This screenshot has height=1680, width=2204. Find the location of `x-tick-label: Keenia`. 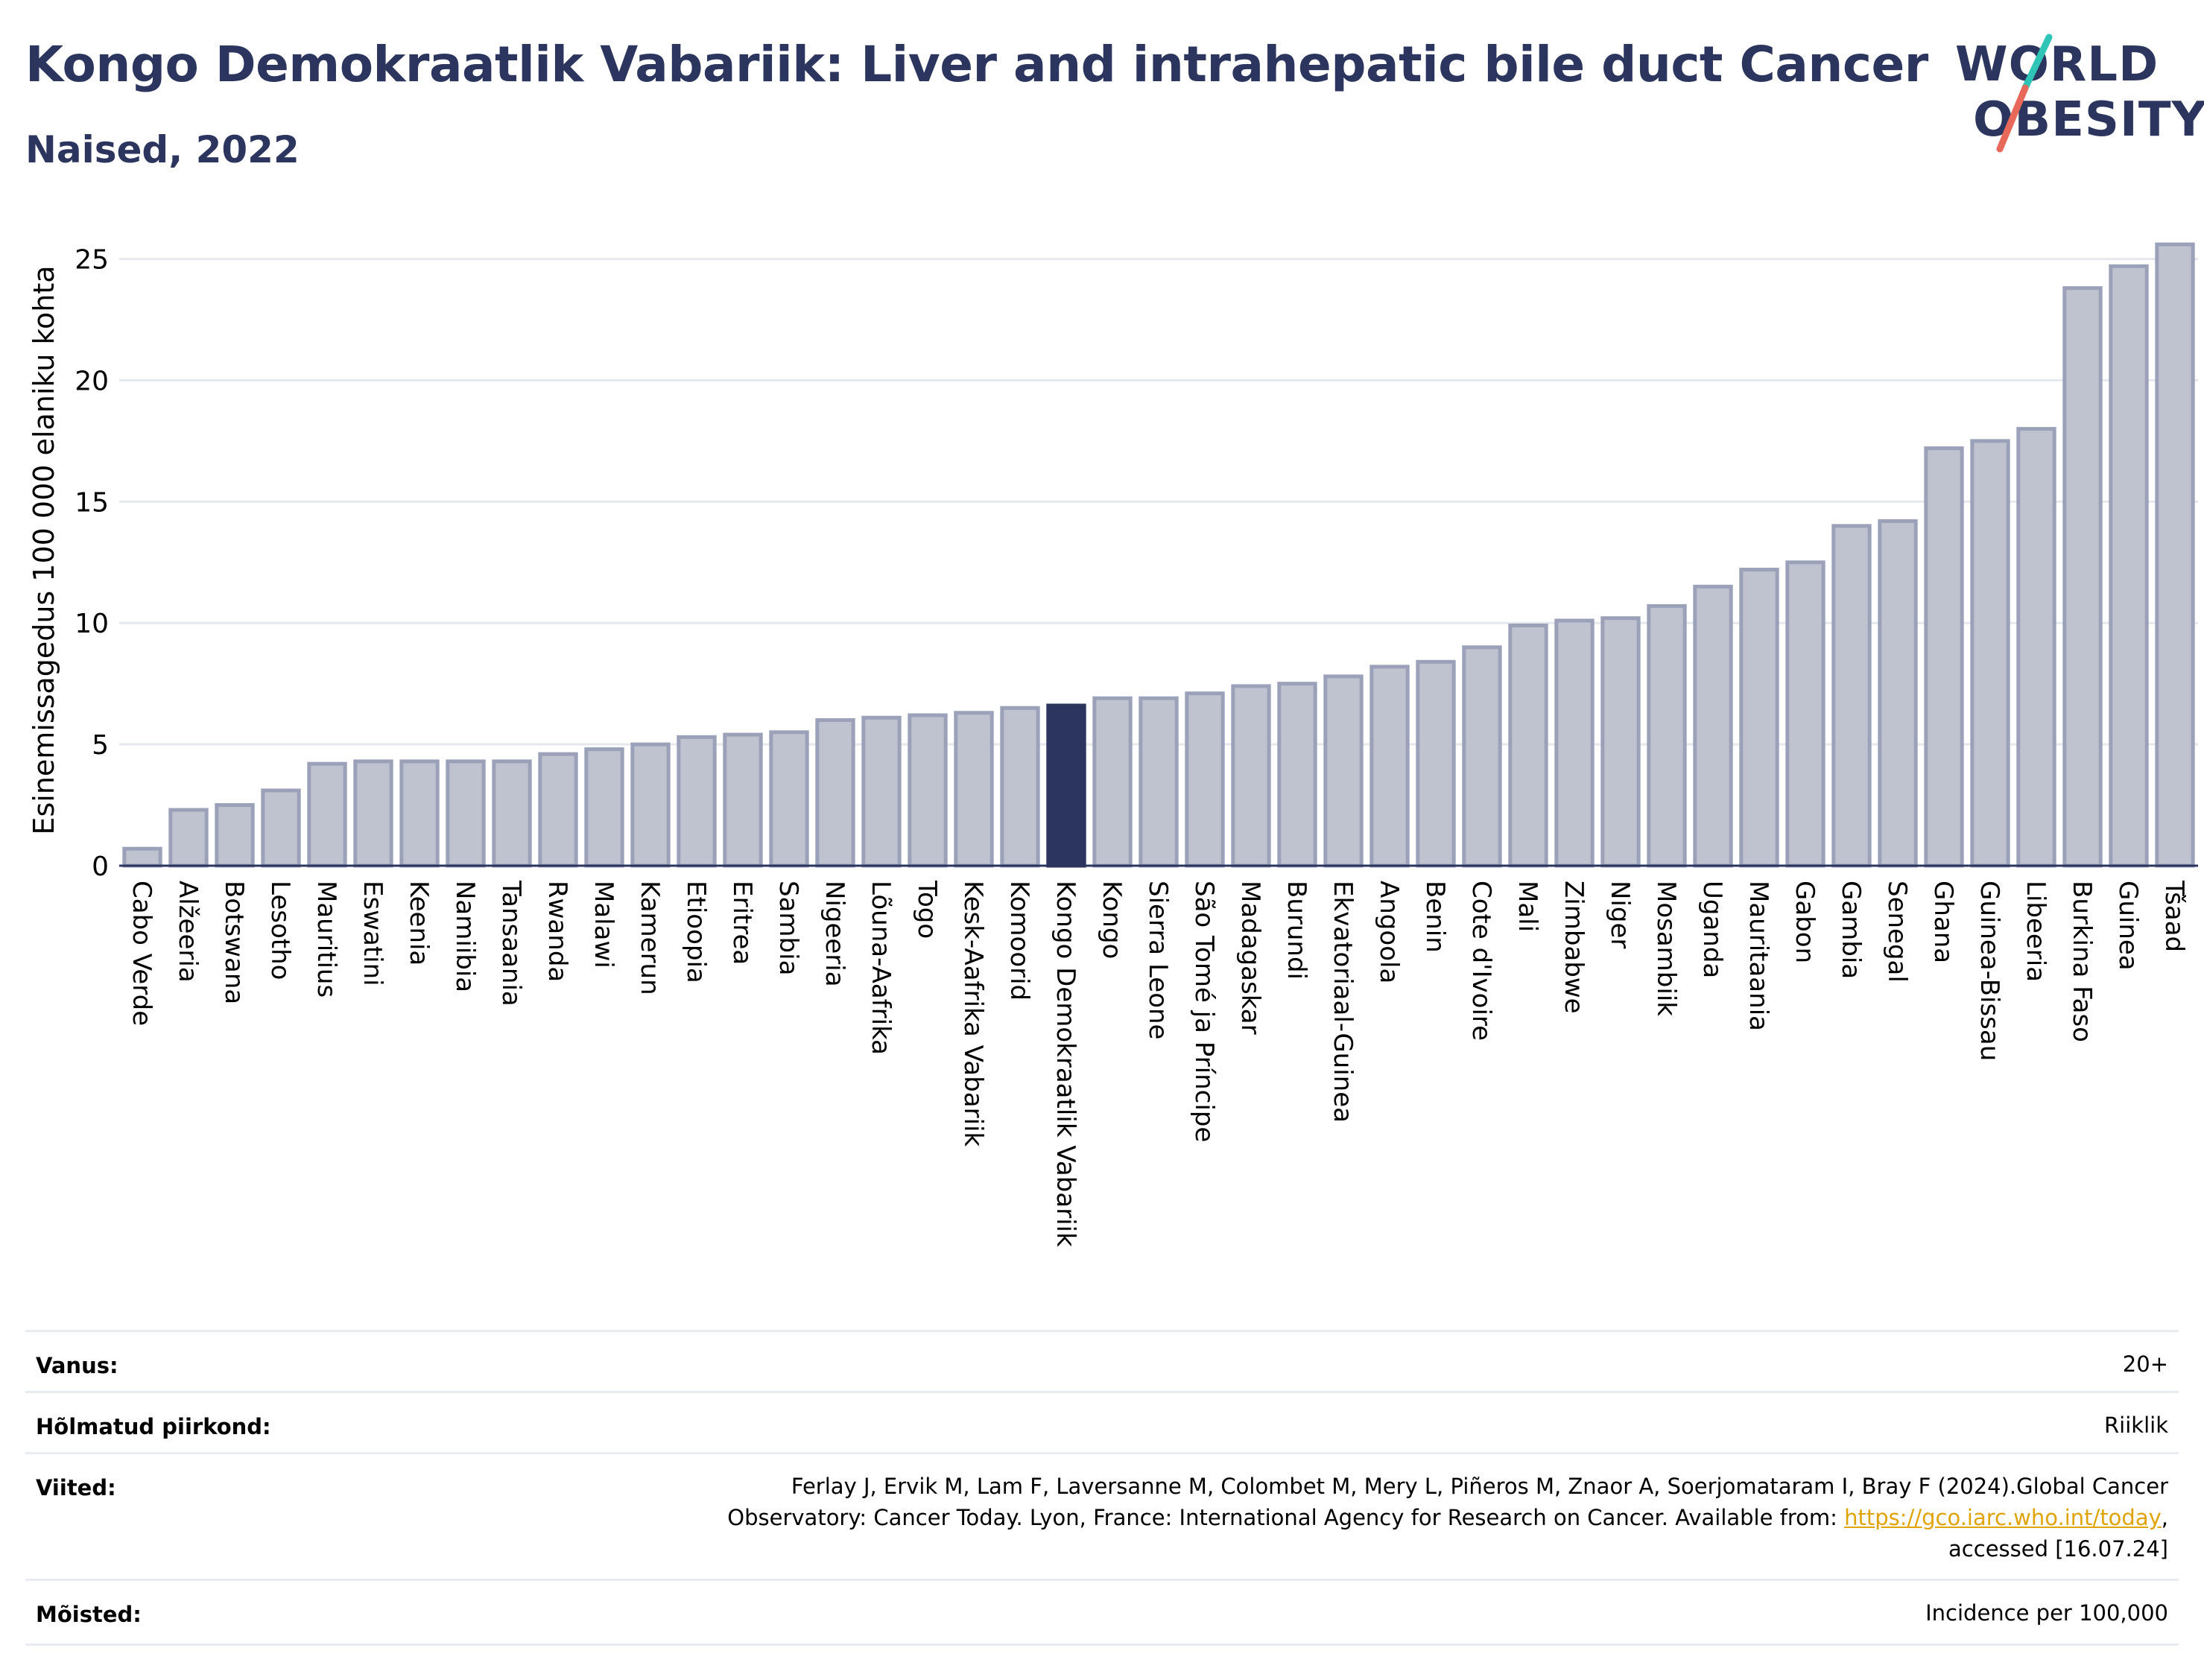

x-tick-label: Keenia is located at coordinates (419, 923).